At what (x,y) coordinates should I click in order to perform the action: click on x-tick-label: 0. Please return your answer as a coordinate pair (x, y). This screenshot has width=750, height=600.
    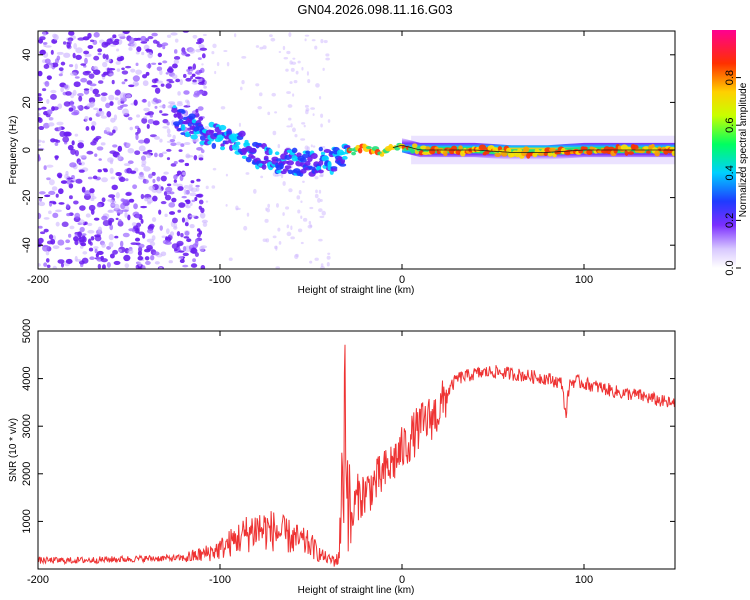
    Looking at the image, I should click on (402, 580).